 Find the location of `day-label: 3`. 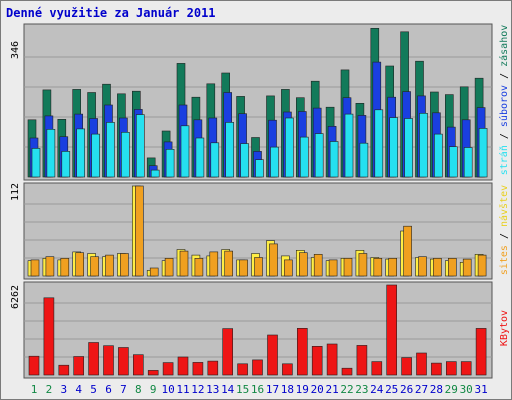

day-label: 3 is located at coordinates (63, 389).